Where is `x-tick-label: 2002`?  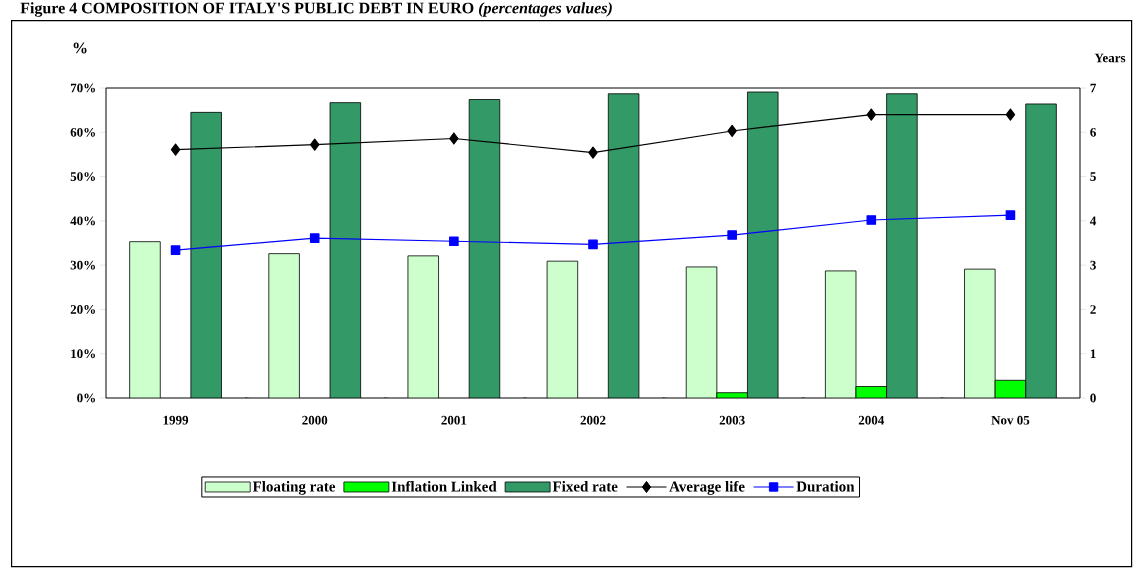 x-tick-label: 2002 is located at coordinates (593, 420).